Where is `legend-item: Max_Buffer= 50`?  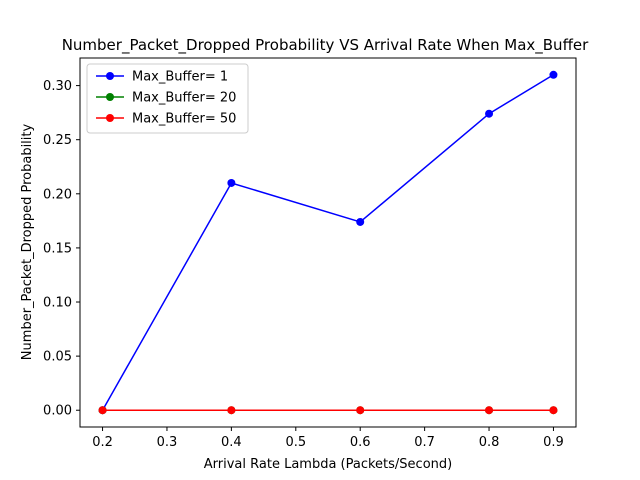
legend-item: Max_Buffer= 50 is located at coordinates (166, 119).